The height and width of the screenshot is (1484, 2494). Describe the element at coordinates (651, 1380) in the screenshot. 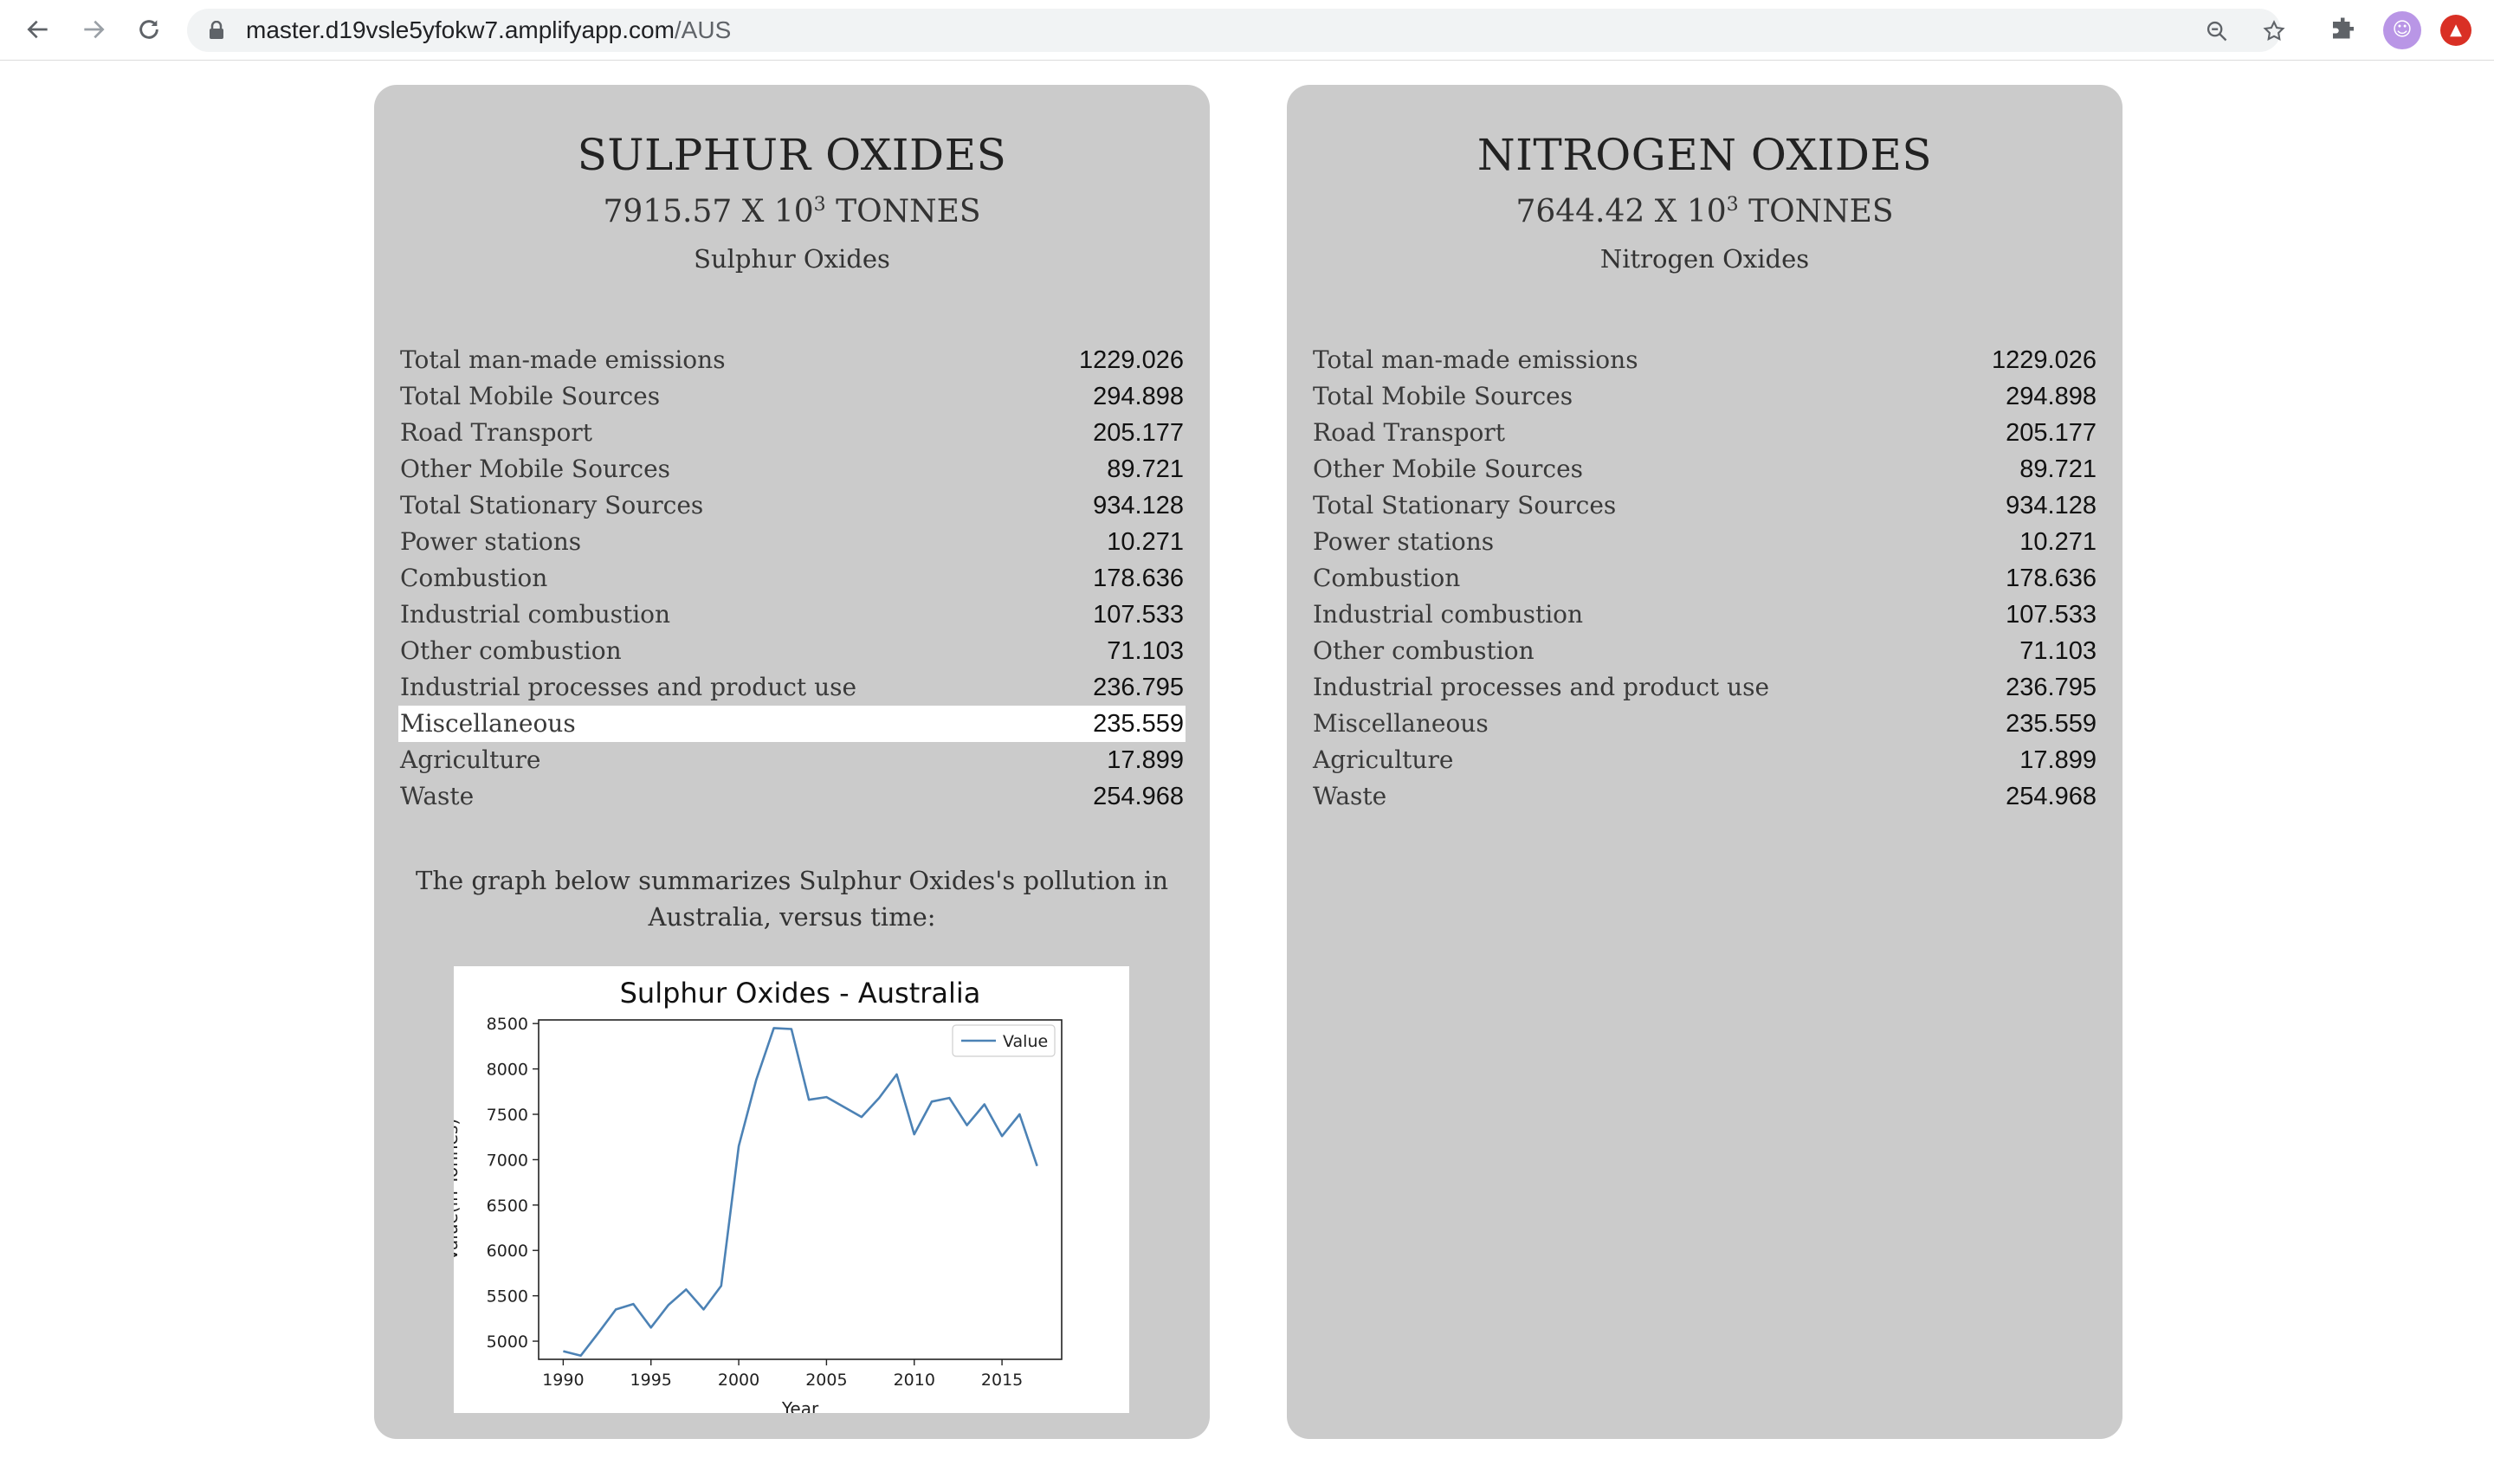

I see `x-tick-label: 1995` at that location.